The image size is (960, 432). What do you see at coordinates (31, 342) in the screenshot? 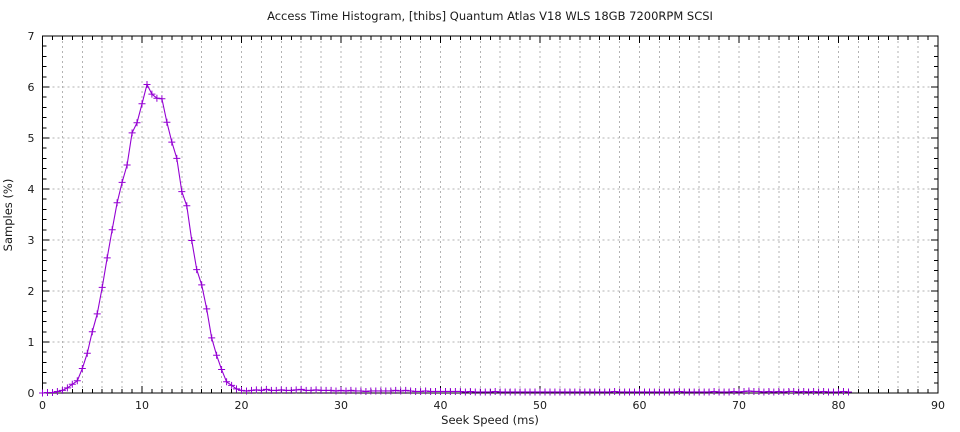
I see `y-tick-label: 1` at bounding box center [31, 342].